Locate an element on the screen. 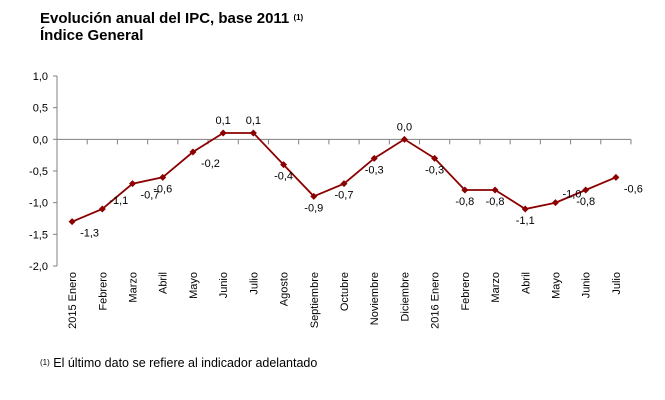 The height and width of the screenshot is (400, 665). data-label: -0,4 is located at coordinates (283, 177).